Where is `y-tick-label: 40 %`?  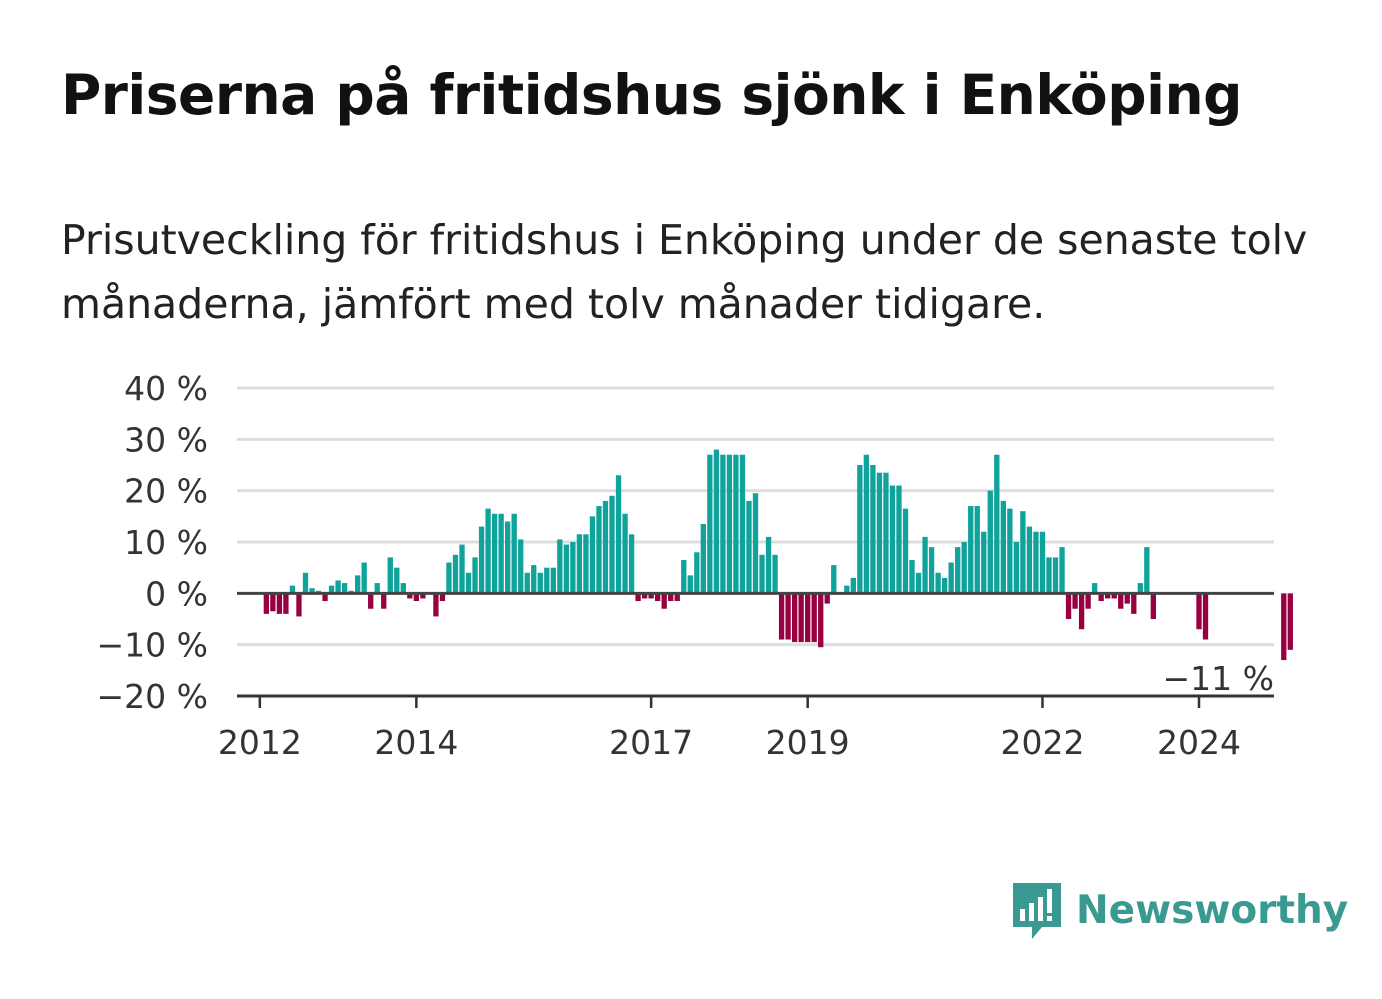 y-tick-label: 40 % is located at coordinates (166, 388).